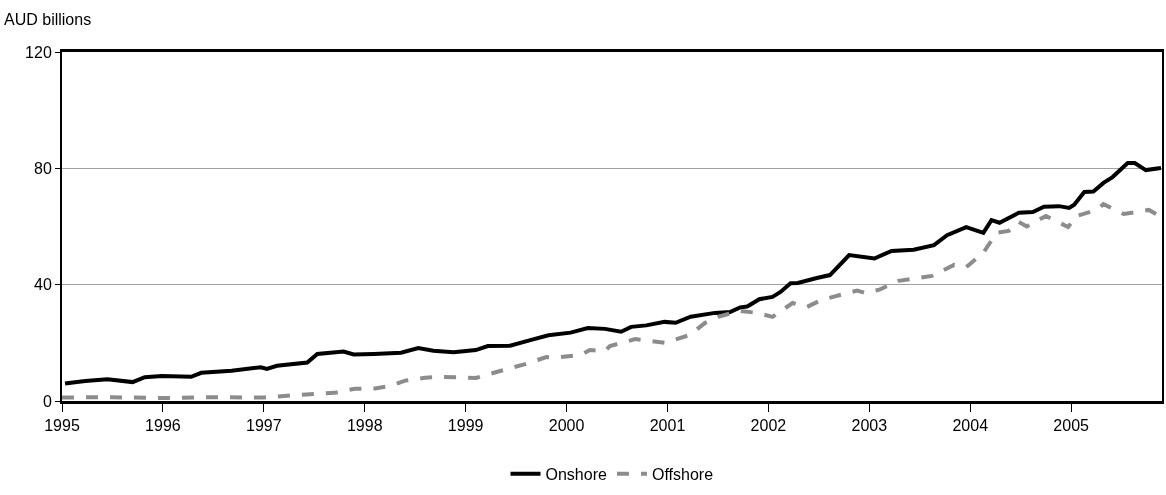 This screenshot has width=1166, height=495. Describe the element at coordinates (43, 168) in the screenshot. I see `y-tick-label: 80` at that location.